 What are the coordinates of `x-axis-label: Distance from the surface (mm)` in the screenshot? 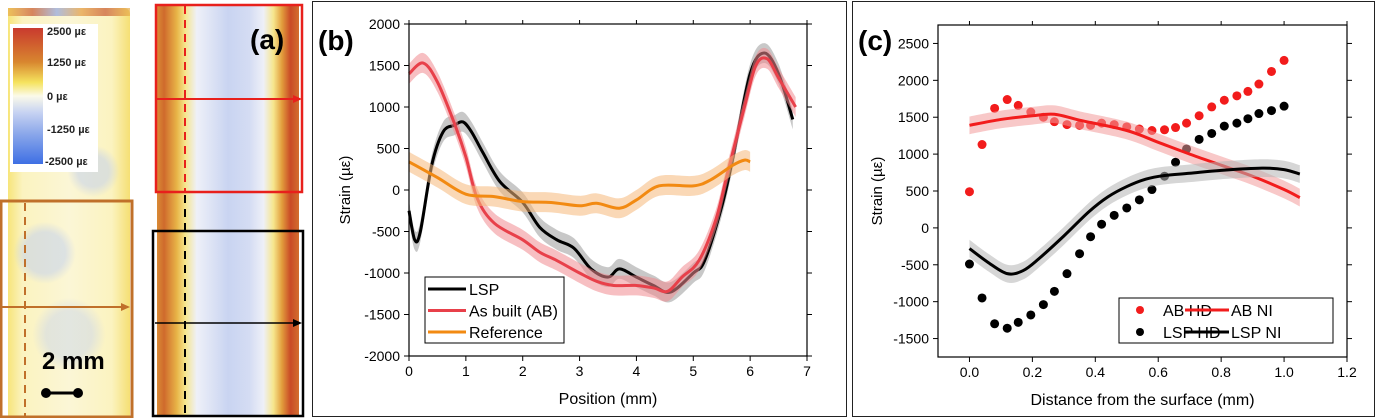 It's located at (1142, 400).